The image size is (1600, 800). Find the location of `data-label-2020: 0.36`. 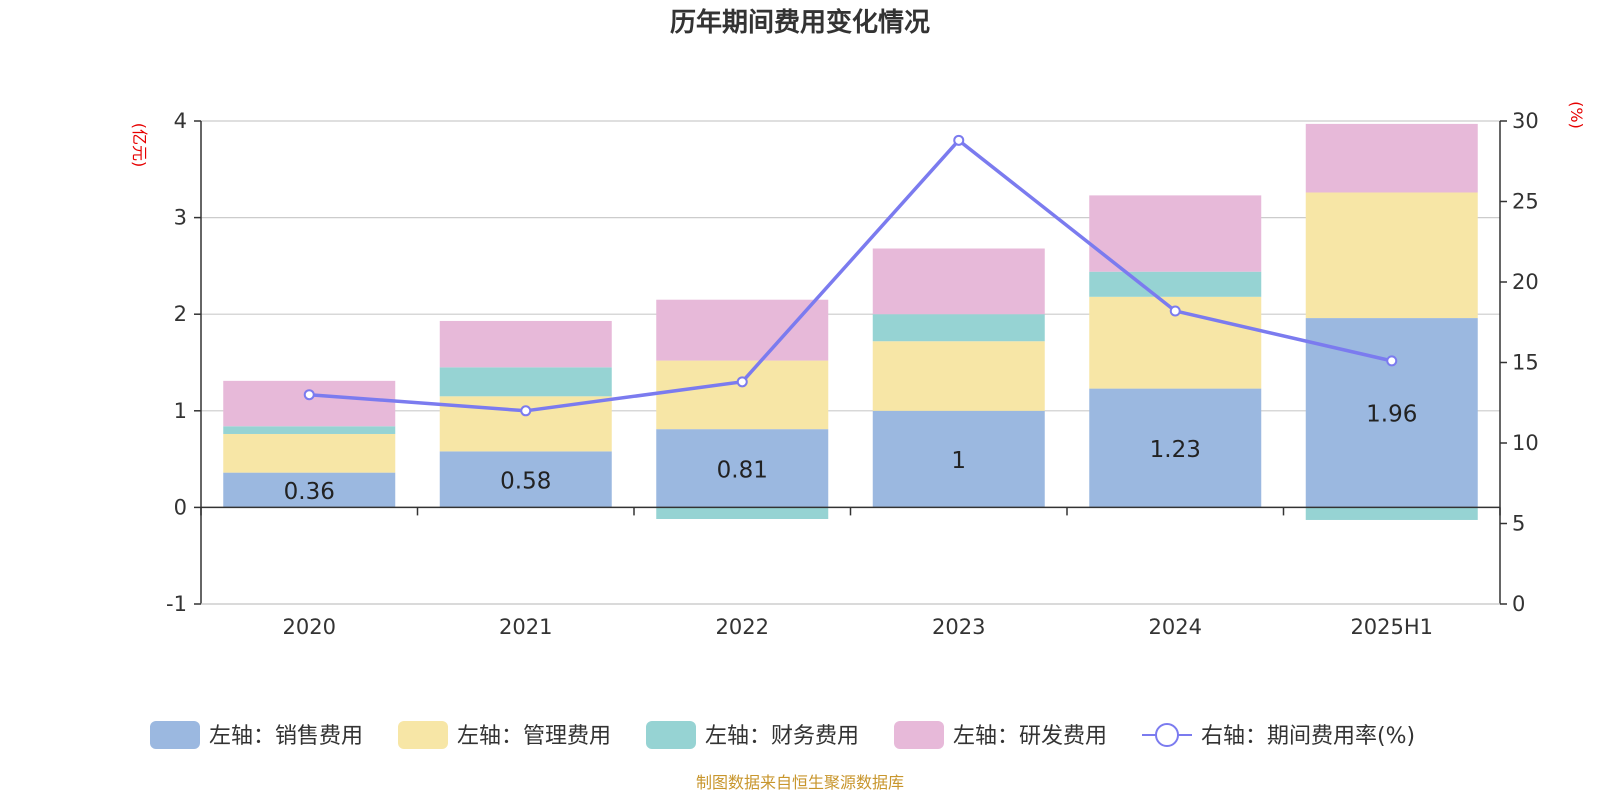

data-label-2020: 0.36 is located at coordinates (309, 492).